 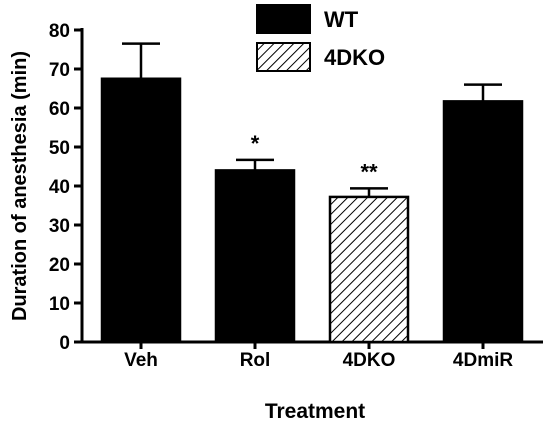 I want to click on x-tick-label: 4DmiR, so click(x=483, y=360).